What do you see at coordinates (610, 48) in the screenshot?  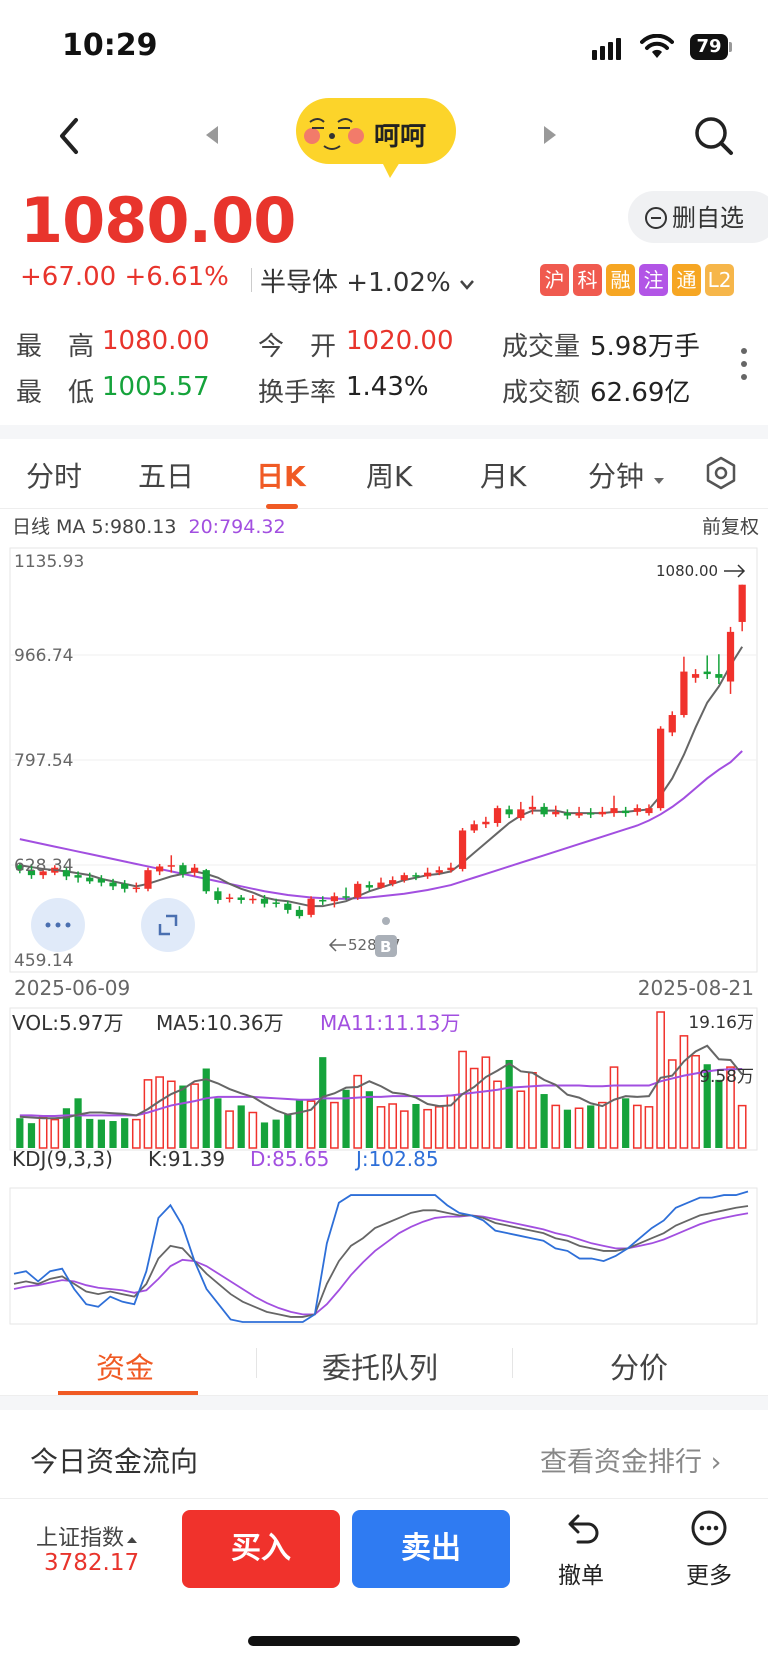 I see `cellular-signal-icon` at bounding box center [610, 48].